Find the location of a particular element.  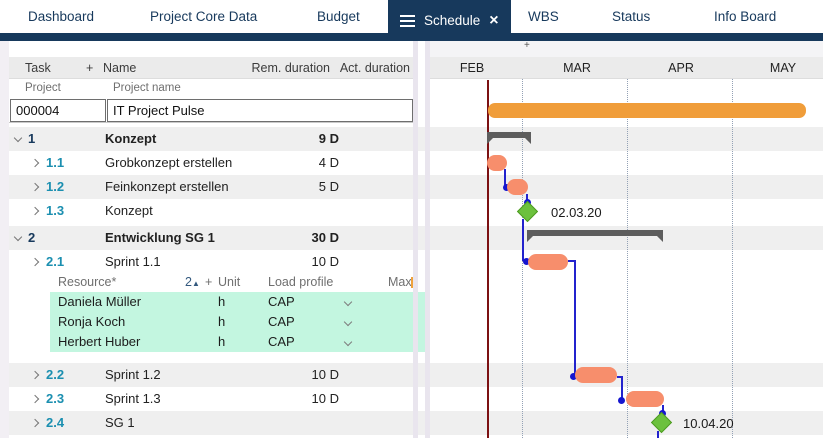

task-row-2-3: 2.3 Sprint 1.3 10 D is located at coordinates (211, 399).